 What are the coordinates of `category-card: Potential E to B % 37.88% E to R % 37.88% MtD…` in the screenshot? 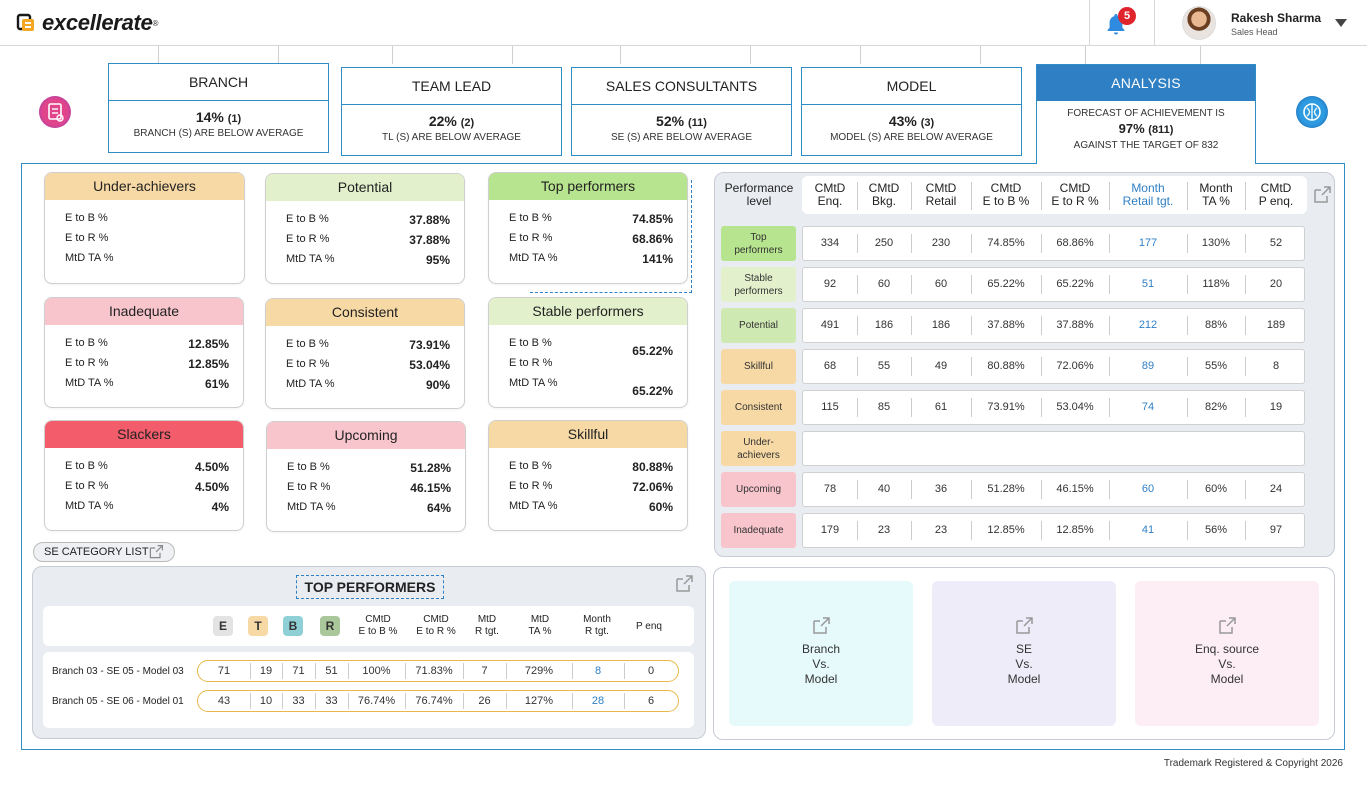 It's located at (365, 228).